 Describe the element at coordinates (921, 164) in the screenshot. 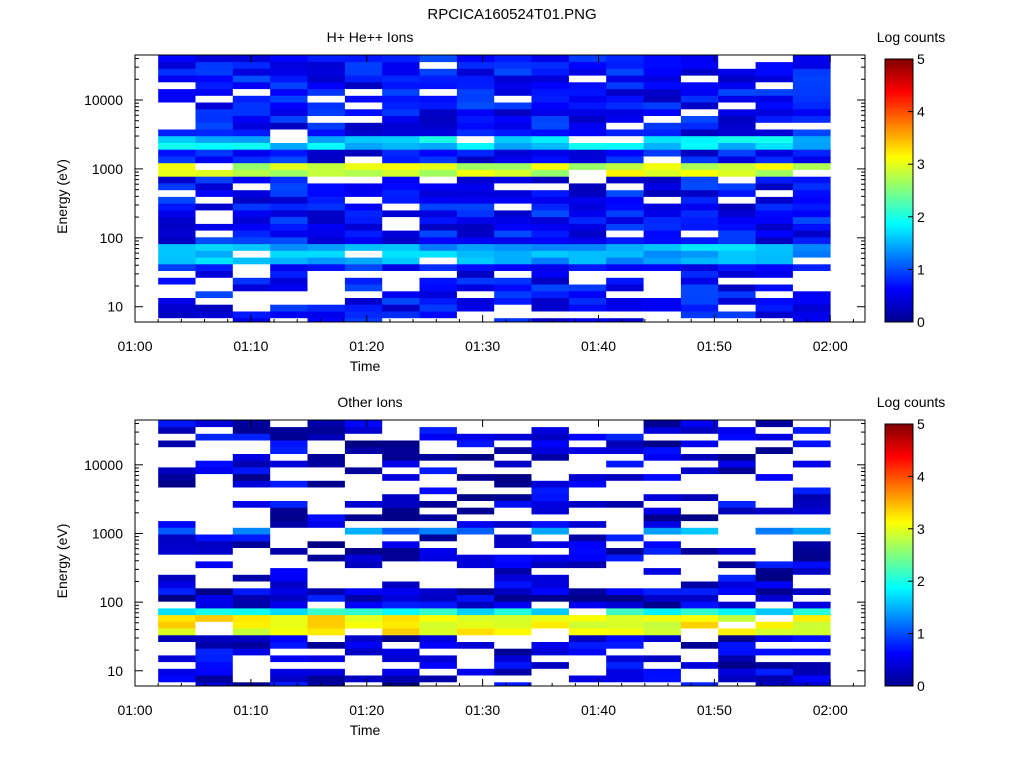

I see `colorbar-tick-label: 3` at that location.